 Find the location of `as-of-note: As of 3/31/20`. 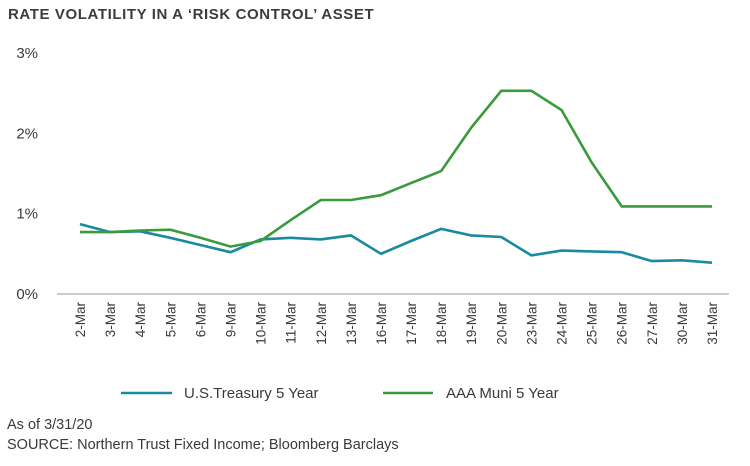

as-of-note: As of 3/31/20 is located at coordinates (50, 425).